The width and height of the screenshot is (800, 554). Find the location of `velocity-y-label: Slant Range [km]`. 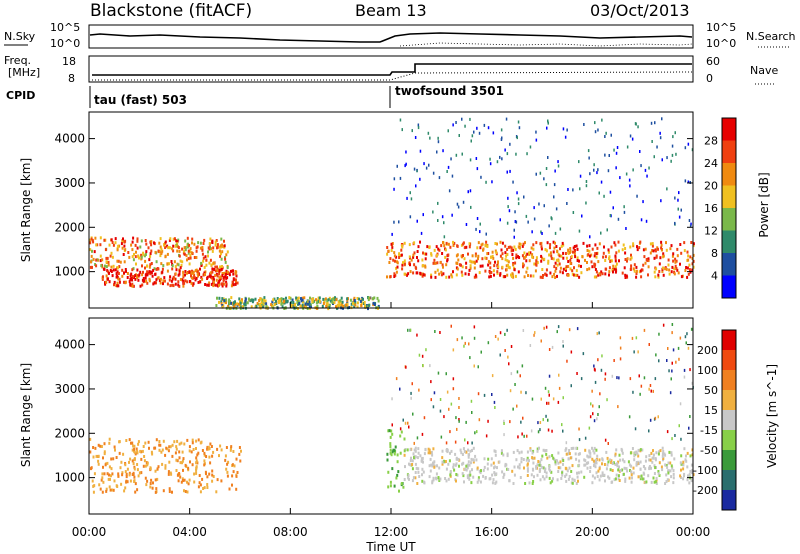

velocity-y-label: Slant Range [km] is located at coordinates (26, 415).